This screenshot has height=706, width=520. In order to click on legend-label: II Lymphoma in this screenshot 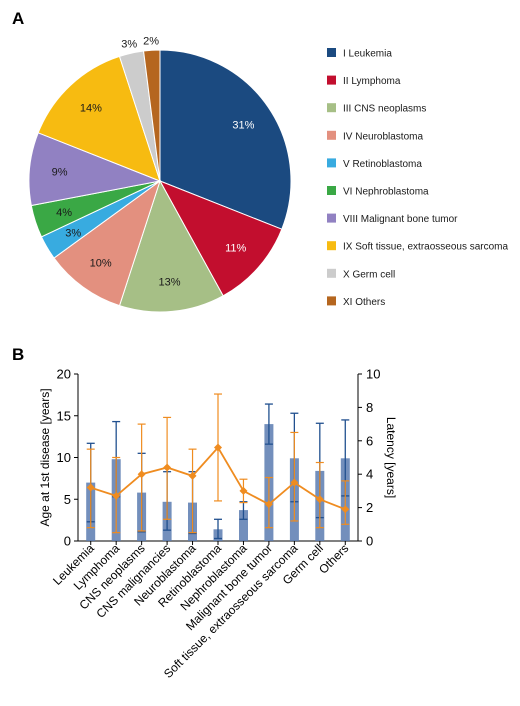, I will do `click(372, 81)`.